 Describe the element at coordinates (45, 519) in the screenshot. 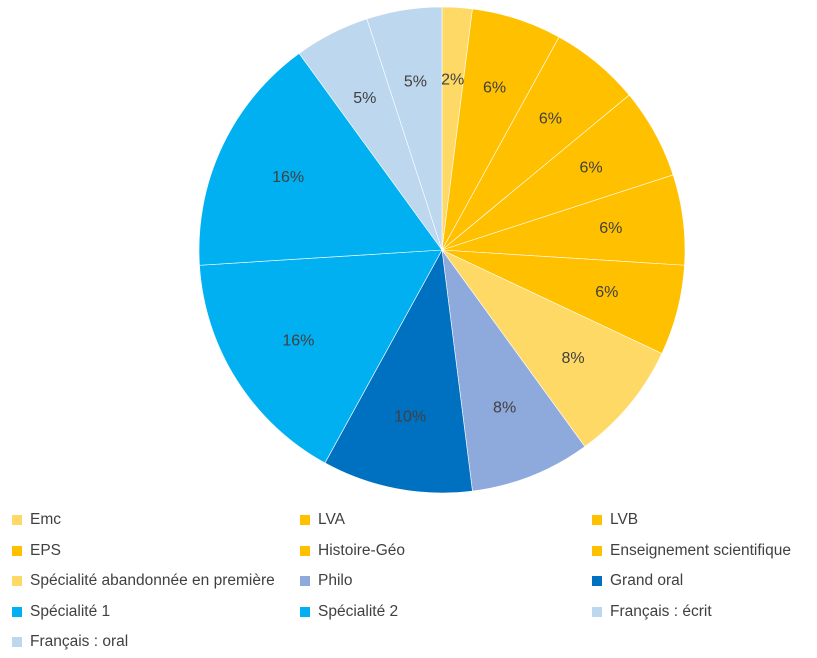

I see `legend-label: Emc` at that location.